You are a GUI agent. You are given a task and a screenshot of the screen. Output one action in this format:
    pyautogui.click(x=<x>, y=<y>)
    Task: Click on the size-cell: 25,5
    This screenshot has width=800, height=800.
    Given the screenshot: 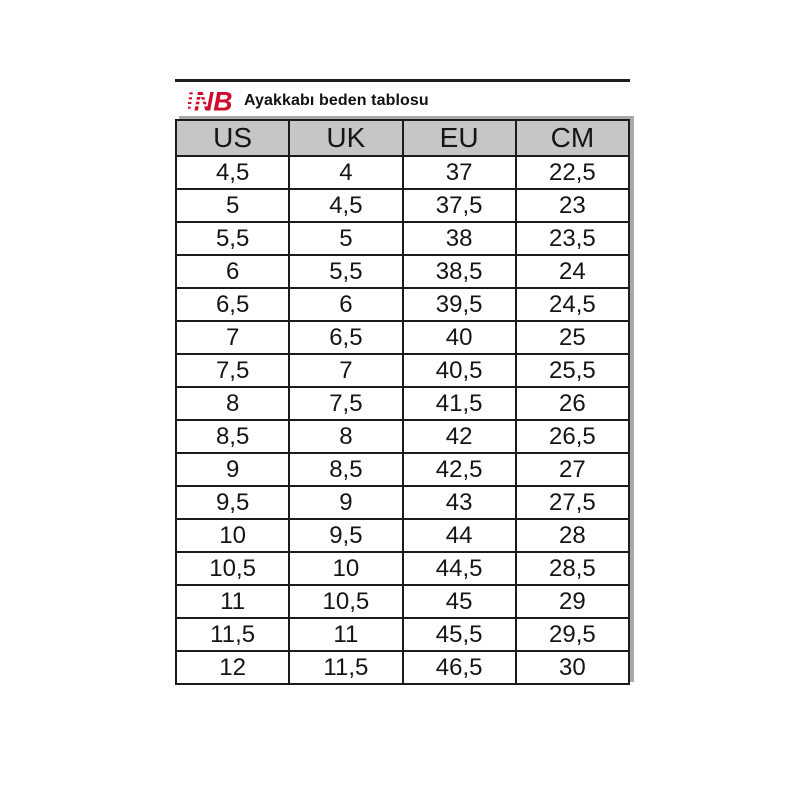 What is the action you would take?
    pyautogui.click(x=572, y=370)
    